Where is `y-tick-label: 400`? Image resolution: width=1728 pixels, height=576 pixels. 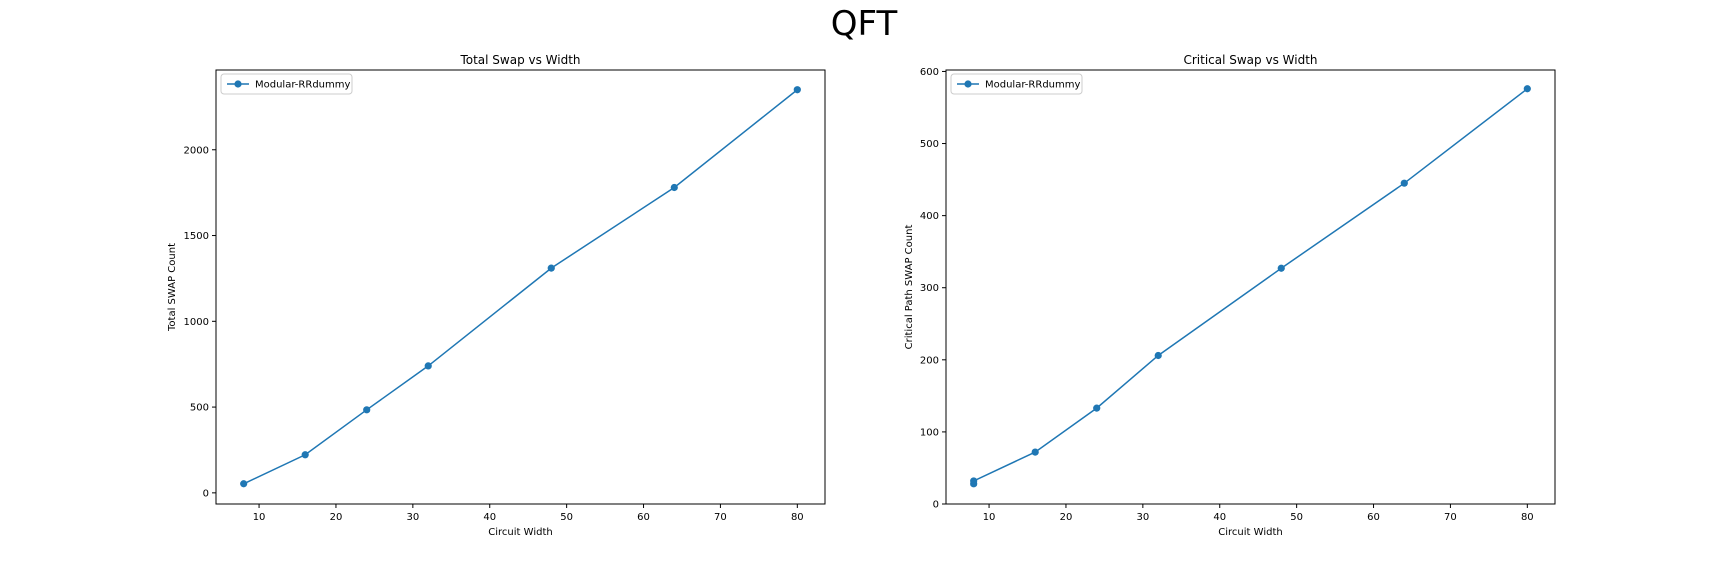 y-tick-label: 400 is located at coordinates (929, 216).